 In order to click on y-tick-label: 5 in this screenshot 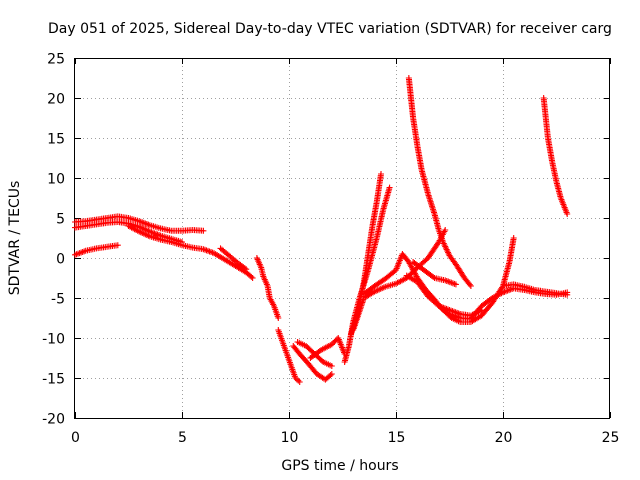, I will do `click(60, 220)`.